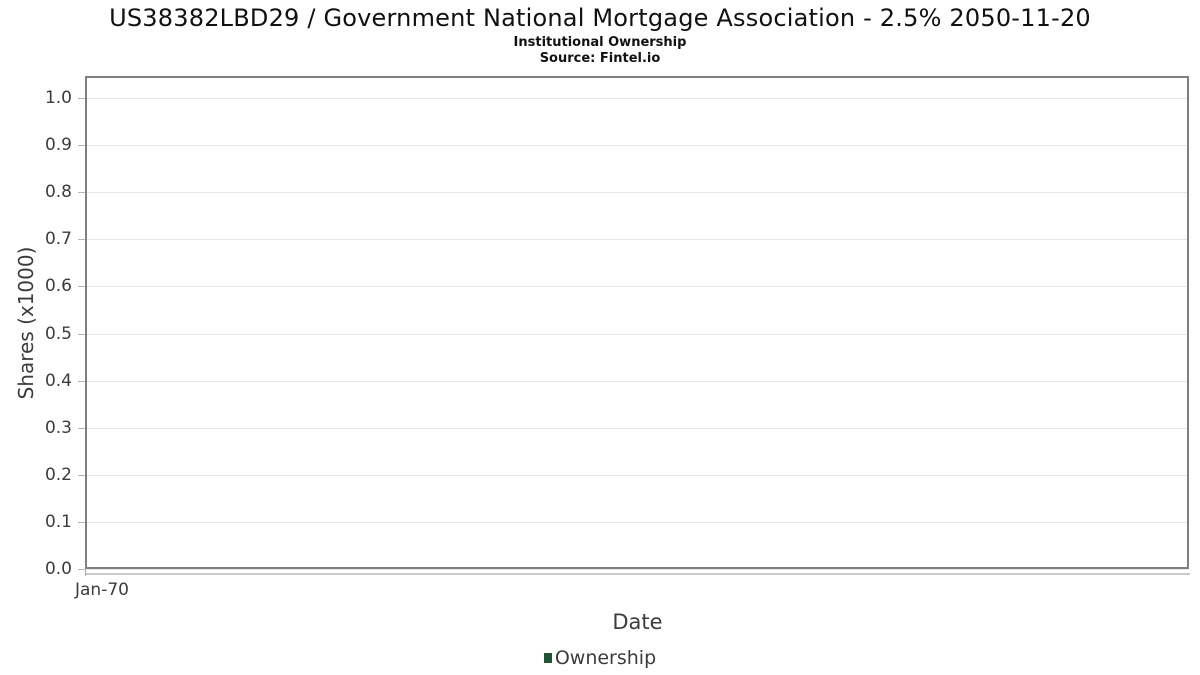  Describe the element at coordinates (58, 239) in the screenshot. I see `y-tick-label: 0.7` at that location.